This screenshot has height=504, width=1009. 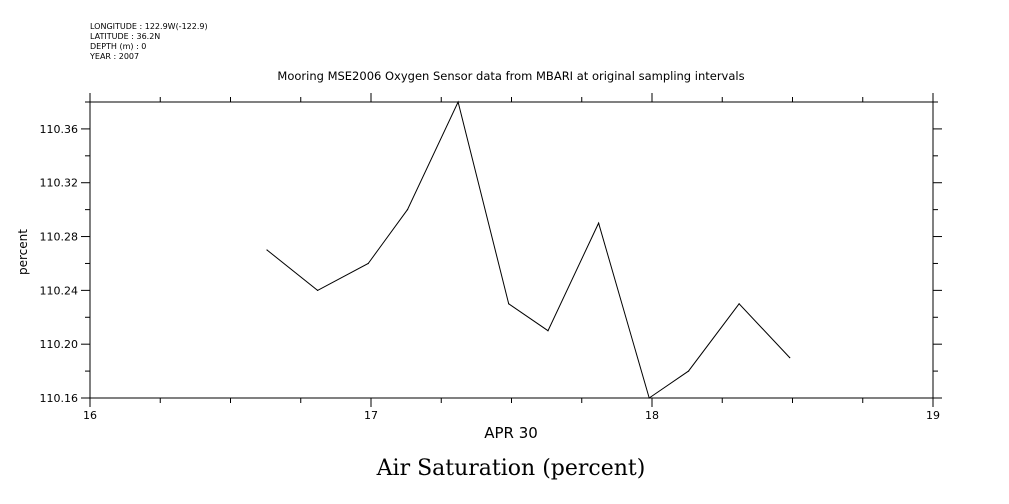 What do you see at coordinates (511, 468) in the screenshot?
I see `chart-caption: Air Saturation (percent)` at bounding box center [511, 468].